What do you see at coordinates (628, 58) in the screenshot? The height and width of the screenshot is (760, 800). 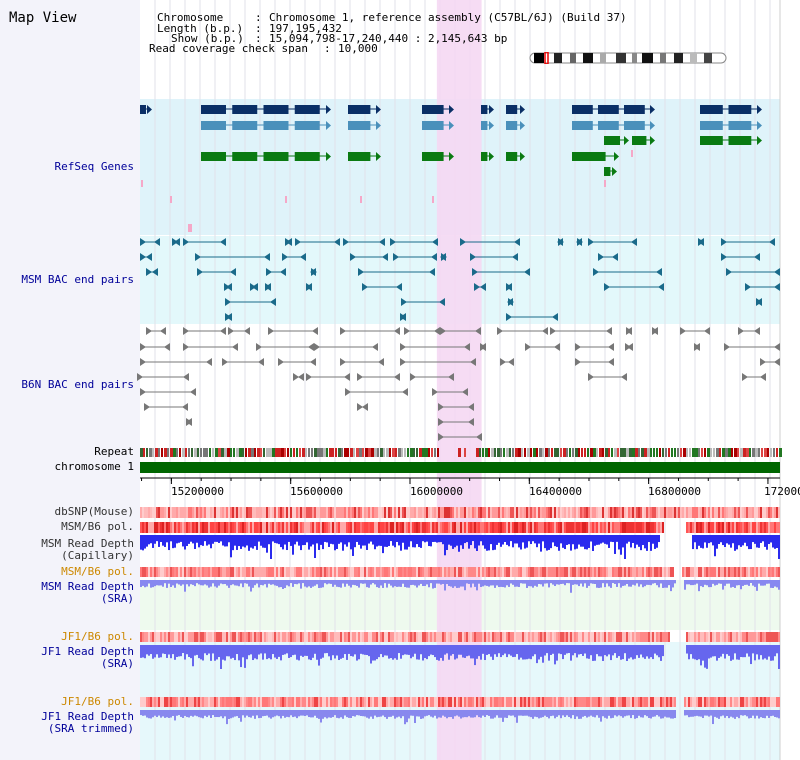 I see `chromosome-ideogram-icon` at bounding box center [628, 58].